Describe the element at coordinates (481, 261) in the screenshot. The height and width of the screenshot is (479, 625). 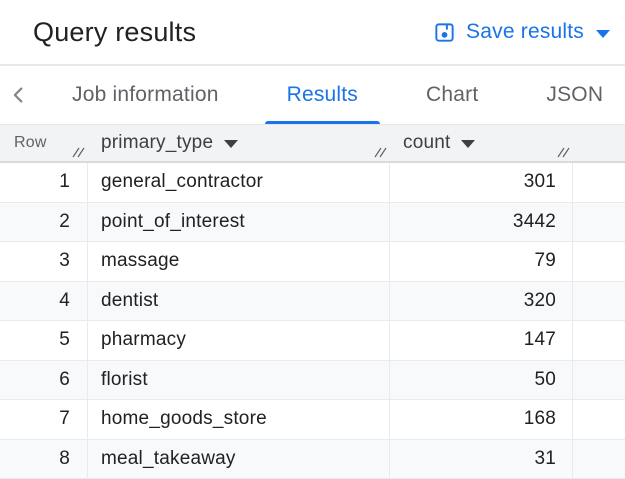
I see `count-cell: 79` at that location.